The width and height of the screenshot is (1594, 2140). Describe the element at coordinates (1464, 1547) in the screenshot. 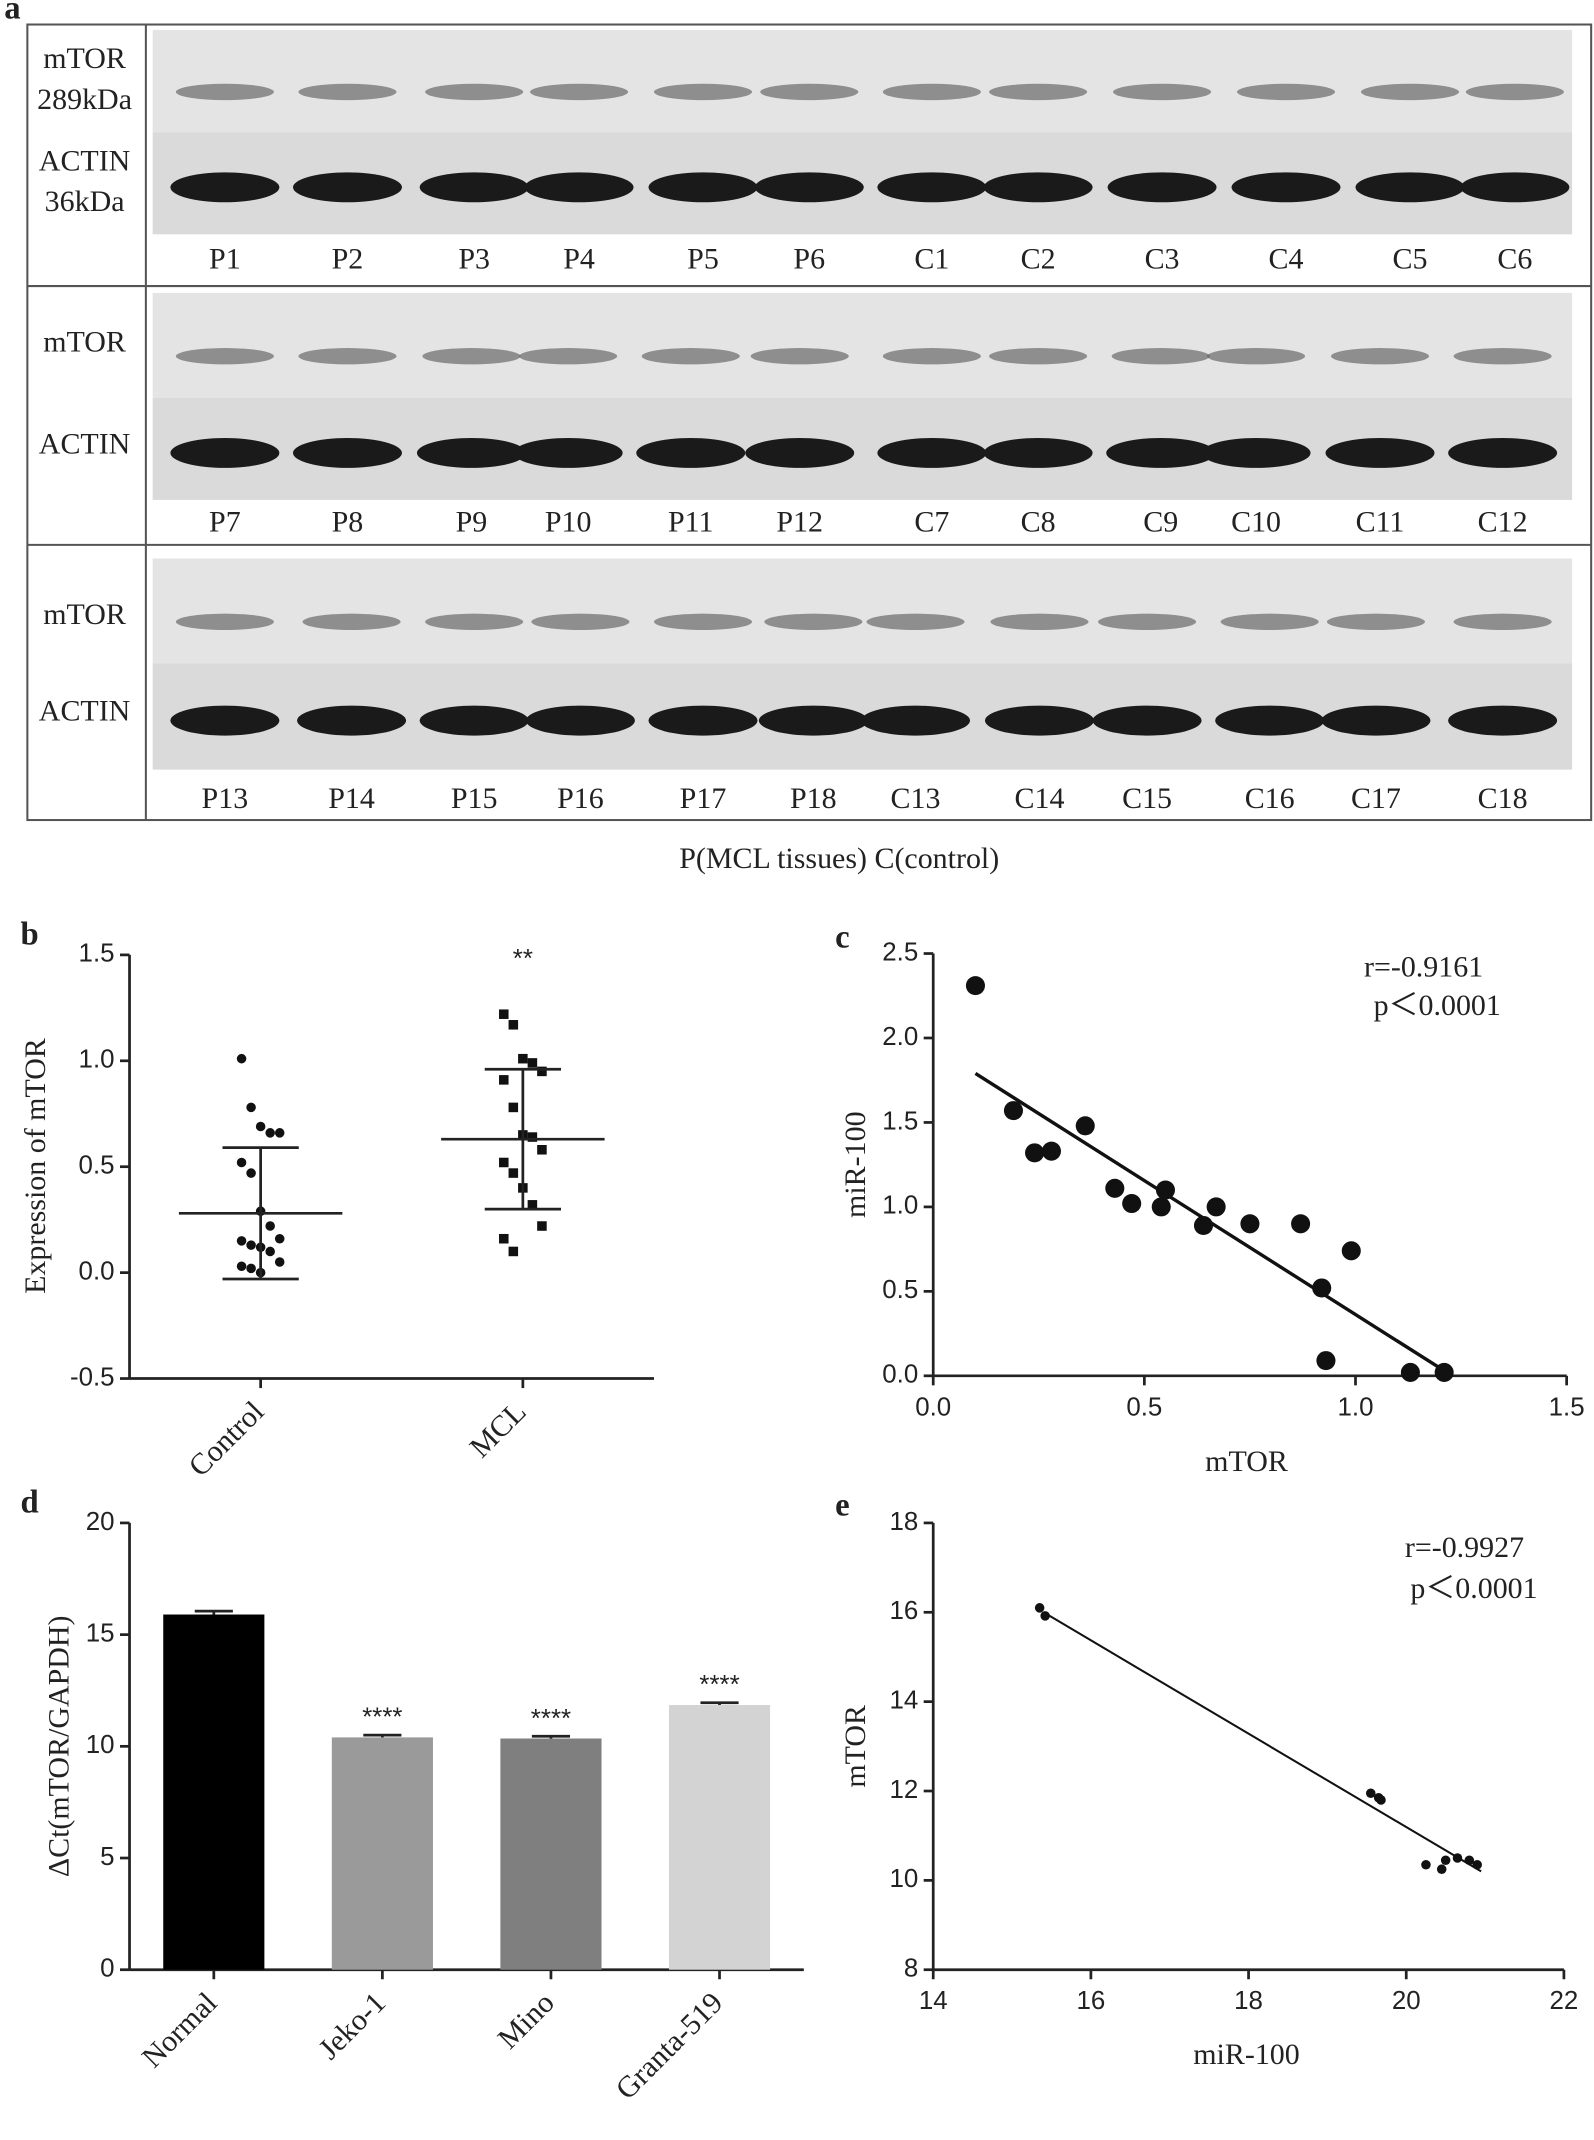

I see `annotation: r=-0.9927` at that location.